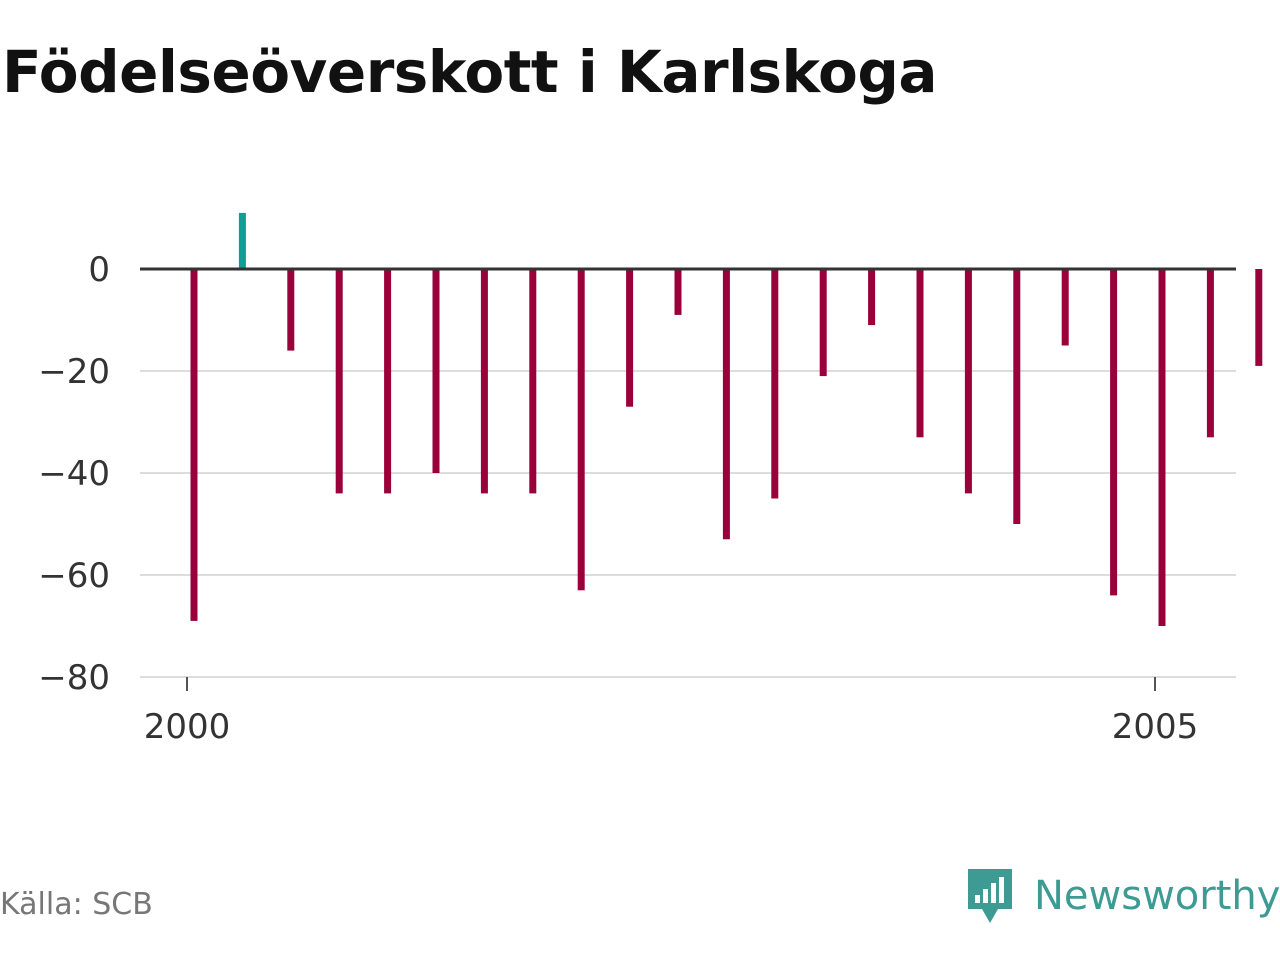  Describe the element at coordinates (187, 727) in the screenshot. I see `x-tick-label: 2000` at that location.